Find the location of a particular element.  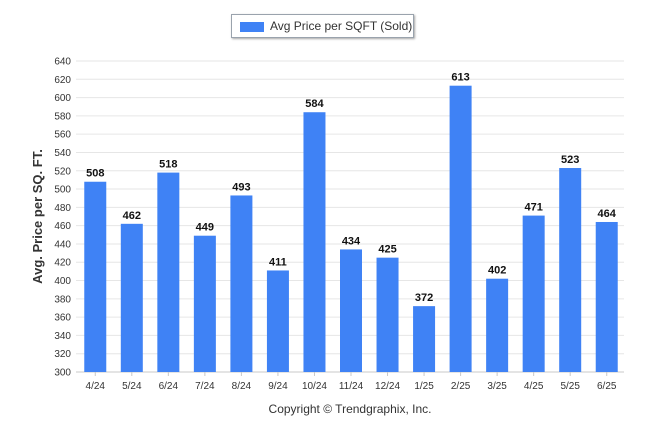

x-tick-label: 6/24 is located at coordinates (169, 386).